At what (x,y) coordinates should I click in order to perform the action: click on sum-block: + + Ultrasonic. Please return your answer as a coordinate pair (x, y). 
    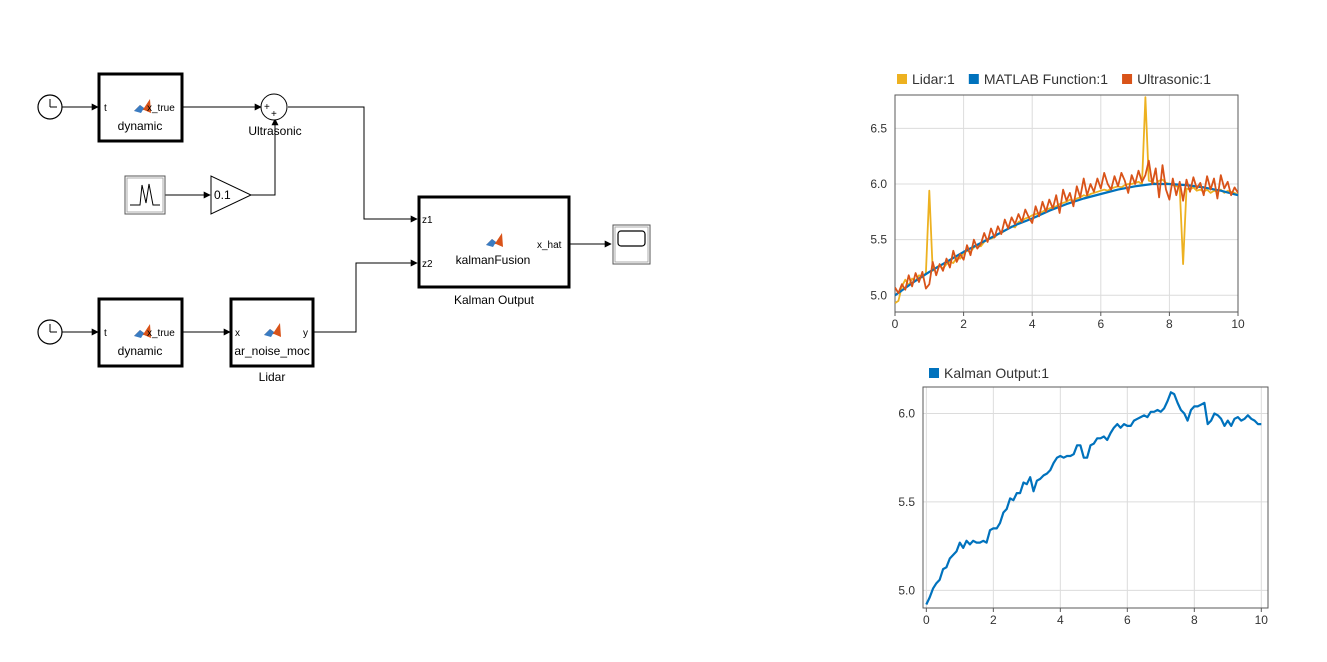
    Looking at the image, I should click on (274, 116).